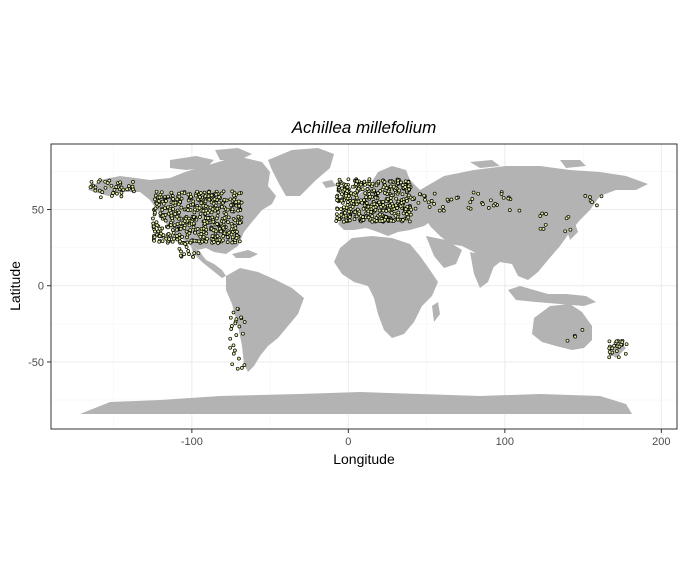 This screenshot has height=585, width=685. What do you see at coordinates (552, 296) in the screenshot?
I see `landmass-southeast-asia-islands` at bounding box center [552, 296].